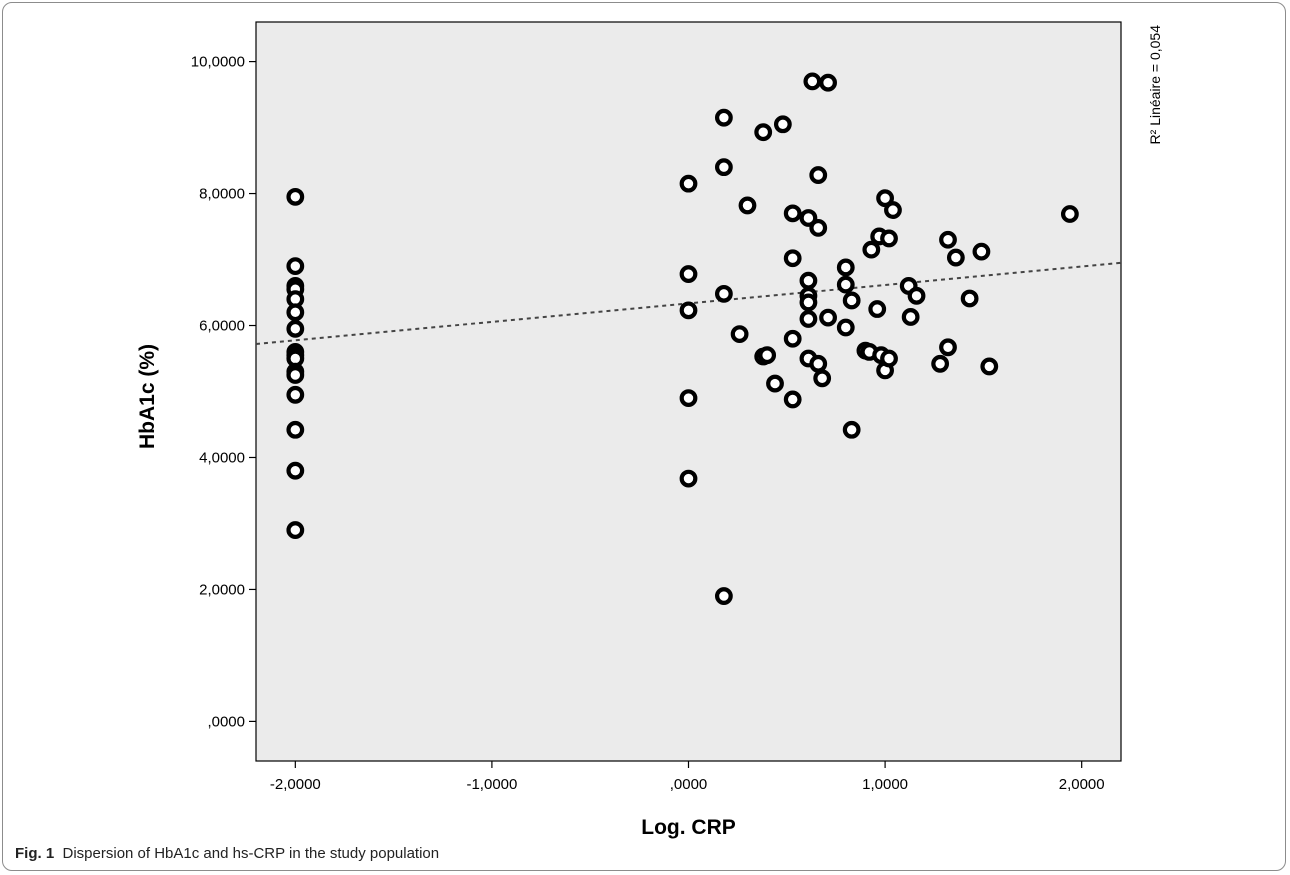 This screenshot has width=1290, height=875. I want to click on x-tick-label: 2,0000, so click(1082, 784).